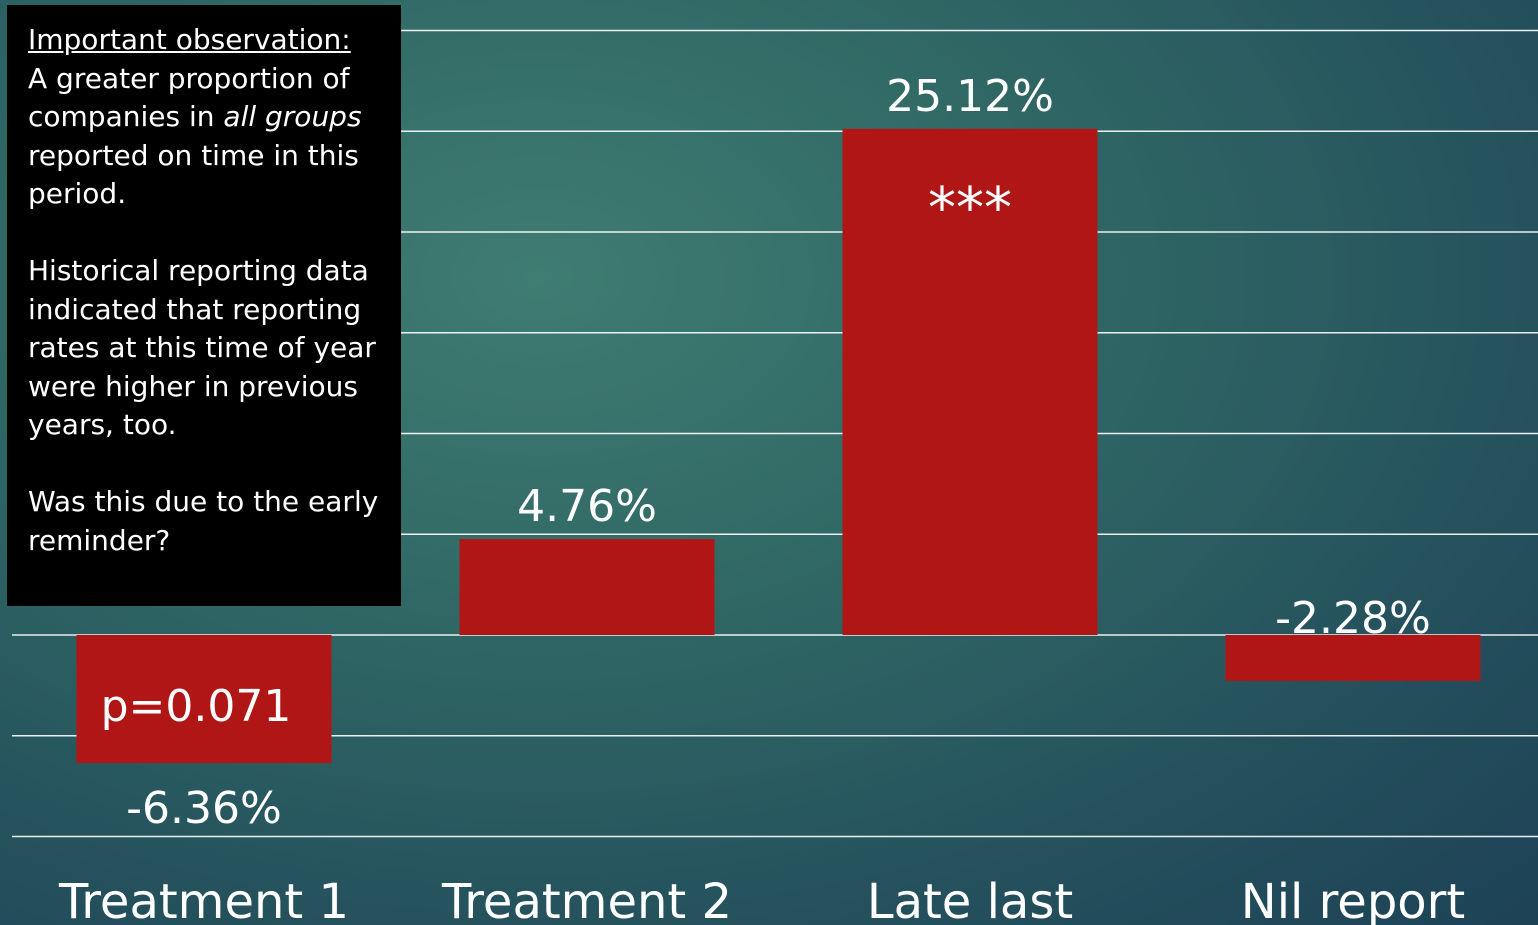 The height and width of the screenshot is (925, 1538). What do you see at coordinates (1353, 899) in the screenshot?
I see `category-label: Nil report` at bounding box center [1353, 899].